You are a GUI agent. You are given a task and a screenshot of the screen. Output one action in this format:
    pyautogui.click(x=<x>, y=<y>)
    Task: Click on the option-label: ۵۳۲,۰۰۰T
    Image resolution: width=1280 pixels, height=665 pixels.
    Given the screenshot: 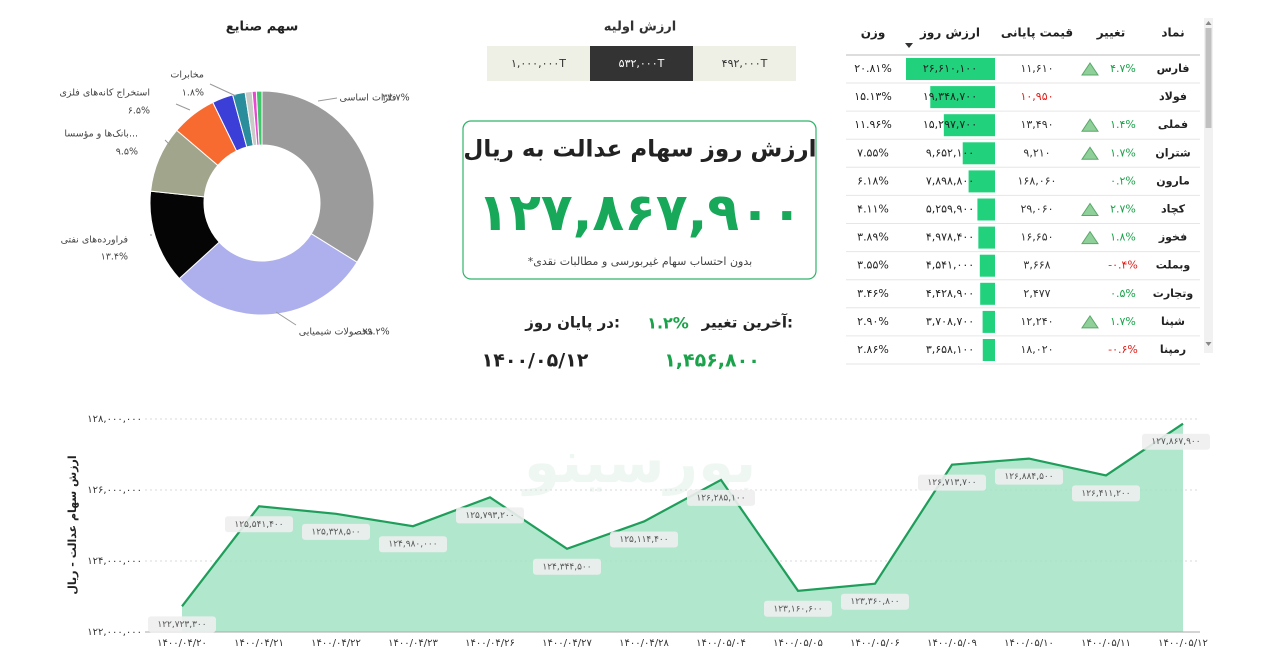 What is the action you would take?
    pyautogui.click(x=642, y=63)
    